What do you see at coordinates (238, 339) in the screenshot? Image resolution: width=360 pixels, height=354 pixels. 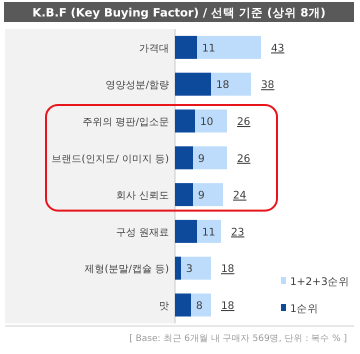 I see `text: [ Base: 최근 6개월 내 구매자 569명, 단위 : 복수 % ]` at bounding box center [238, 339].